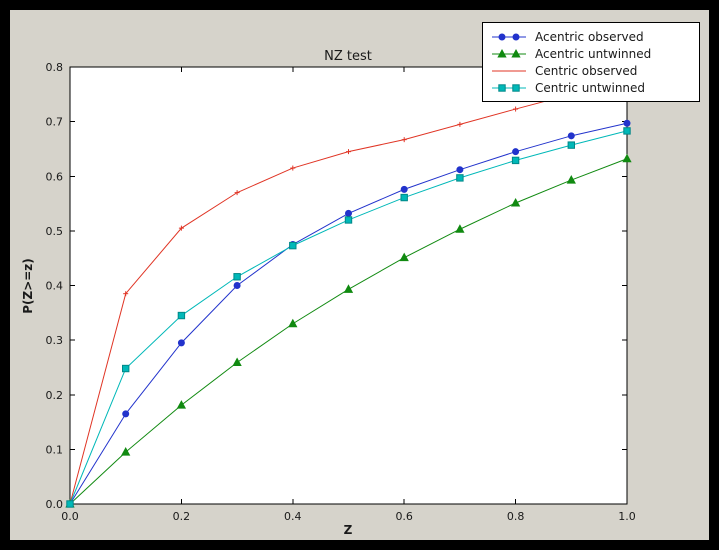 The width and height of the screenshot is (719, 550). I want to click on legend-item: Acentric observed, so click(591, 36).